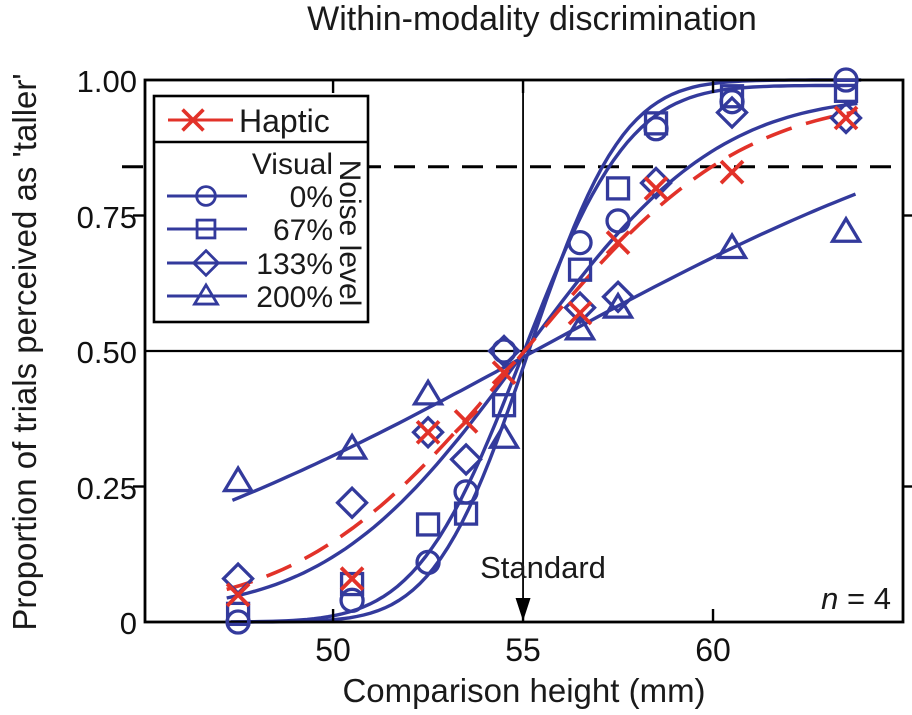 Image resolution: width=912 pixels, height=715 pixels. Describe the element at coordinates (261, 209) in the screenshot. I see `legend-box` at that location.